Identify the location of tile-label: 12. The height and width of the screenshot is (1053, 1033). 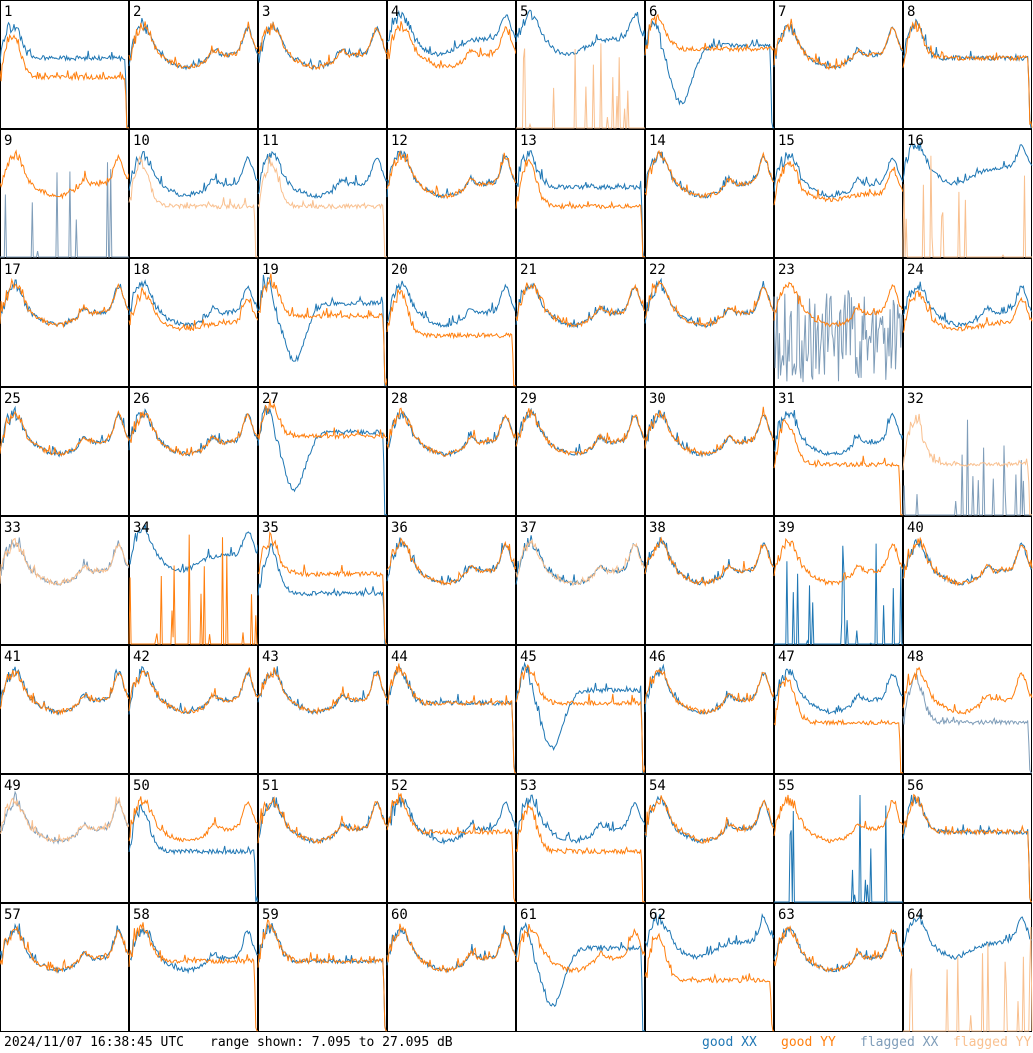
(399, 141).